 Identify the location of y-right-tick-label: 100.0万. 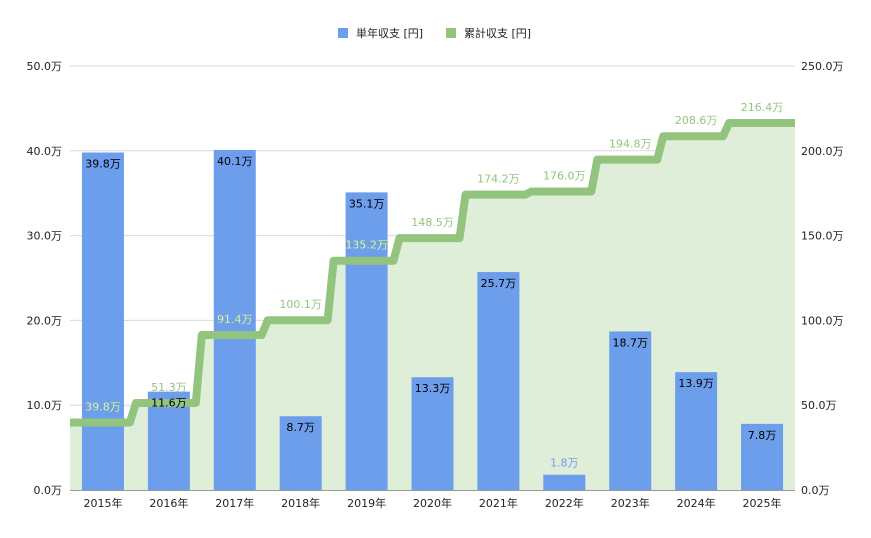
(822, 320).